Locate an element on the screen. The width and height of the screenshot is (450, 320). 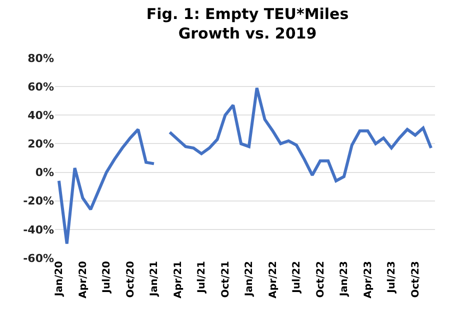
y-tick-label: 40% is located at coordinates (41, 115).